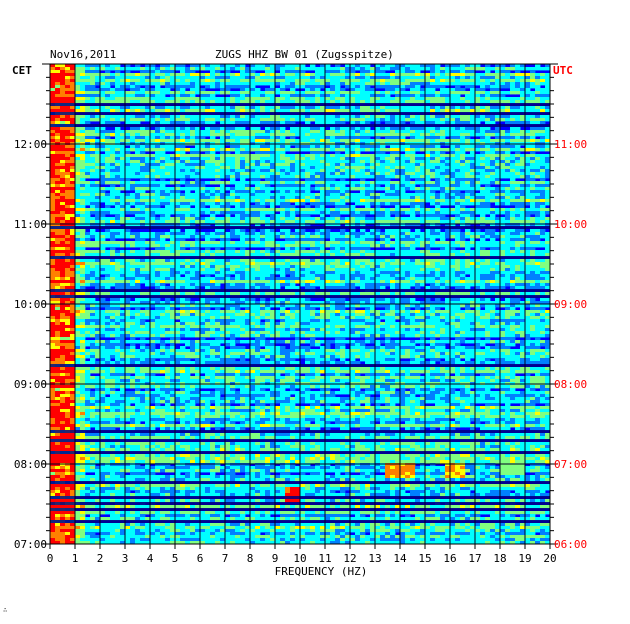 Image resolution: width=630 pixels, height=624 pixels. Describe the element at coordinates (225, 558) in the screenshot. I see `x-tick-label: 7` at that location.